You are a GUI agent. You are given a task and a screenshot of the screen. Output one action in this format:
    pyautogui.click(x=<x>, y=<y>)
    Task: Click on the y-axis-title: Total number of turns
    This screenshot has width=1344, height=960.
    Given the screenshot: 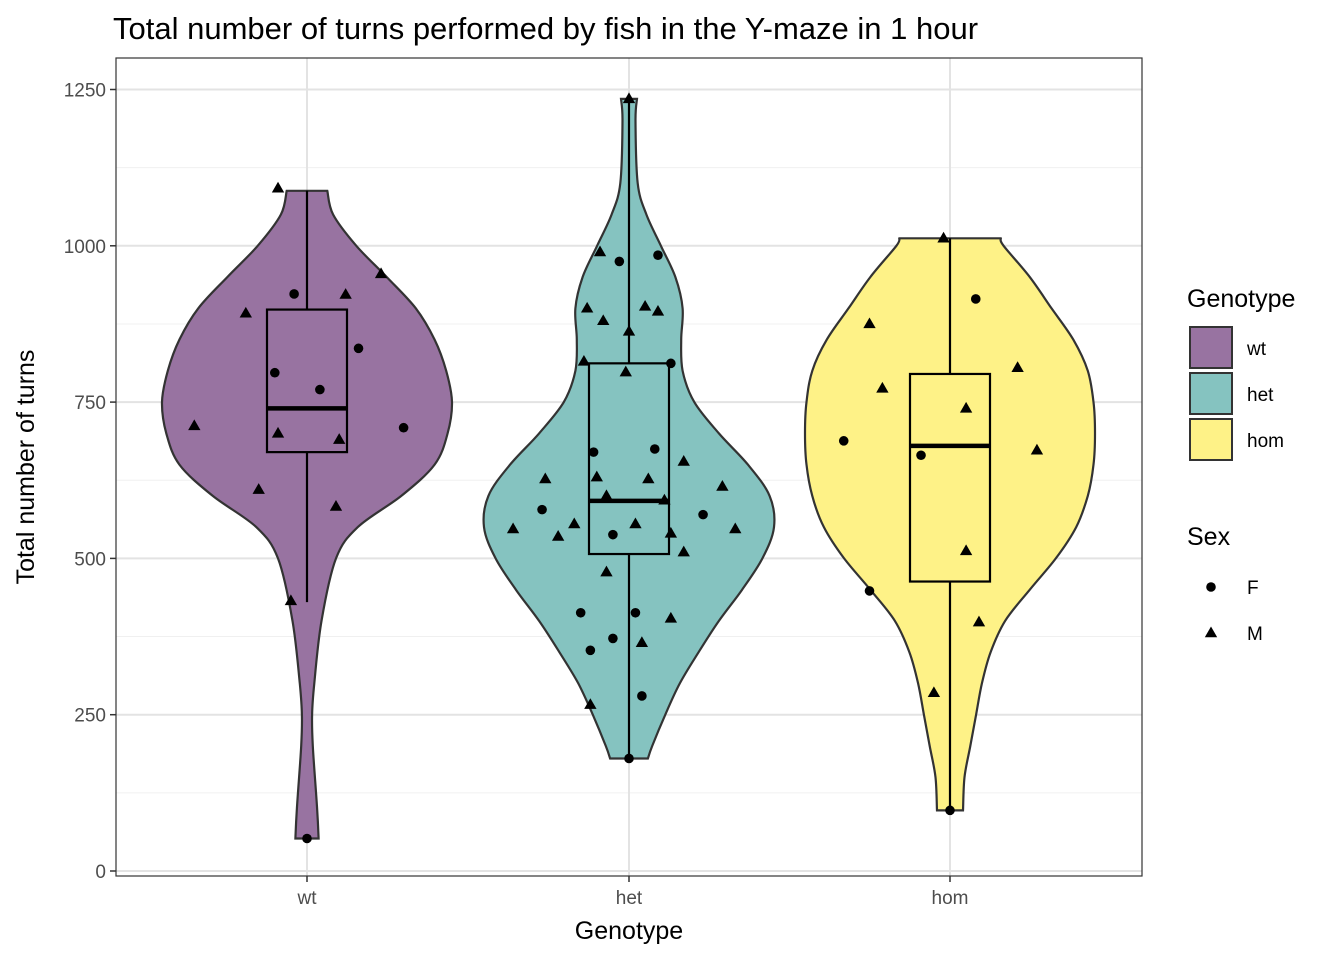 What is the action you would take?
    pyautogui.click(x=26, y=467)
    